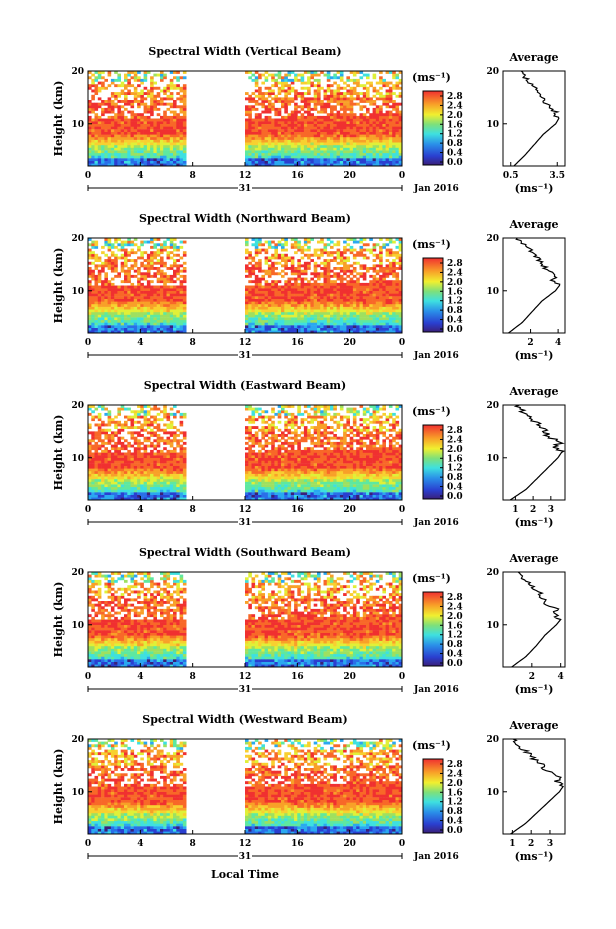 This screenshot has height=929, width=616. Describe the element at coordinates (511, 176) in the screenshot. I see `average-x-tick-label: 0.5` at that location.